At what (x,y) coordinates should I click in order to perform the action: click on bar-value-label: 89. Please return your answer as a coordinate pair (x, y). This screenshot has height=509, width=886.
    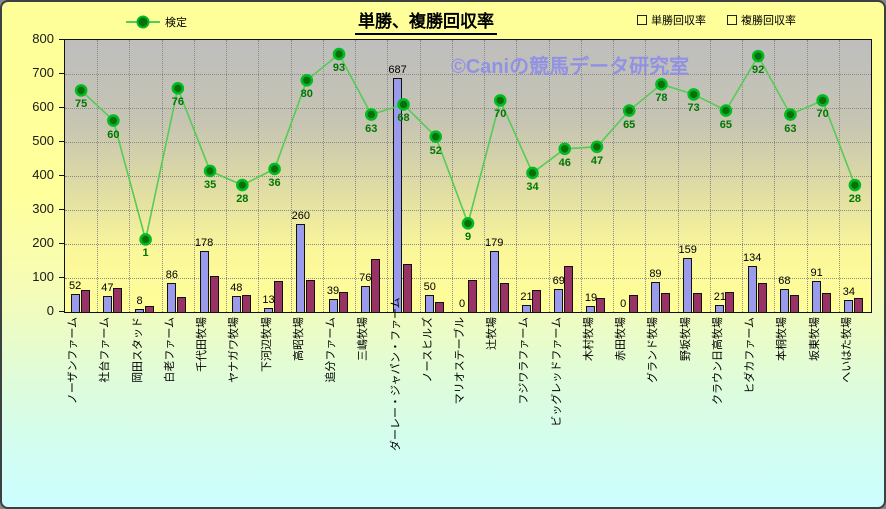
    Looking at the image, I should click on (655, 273).